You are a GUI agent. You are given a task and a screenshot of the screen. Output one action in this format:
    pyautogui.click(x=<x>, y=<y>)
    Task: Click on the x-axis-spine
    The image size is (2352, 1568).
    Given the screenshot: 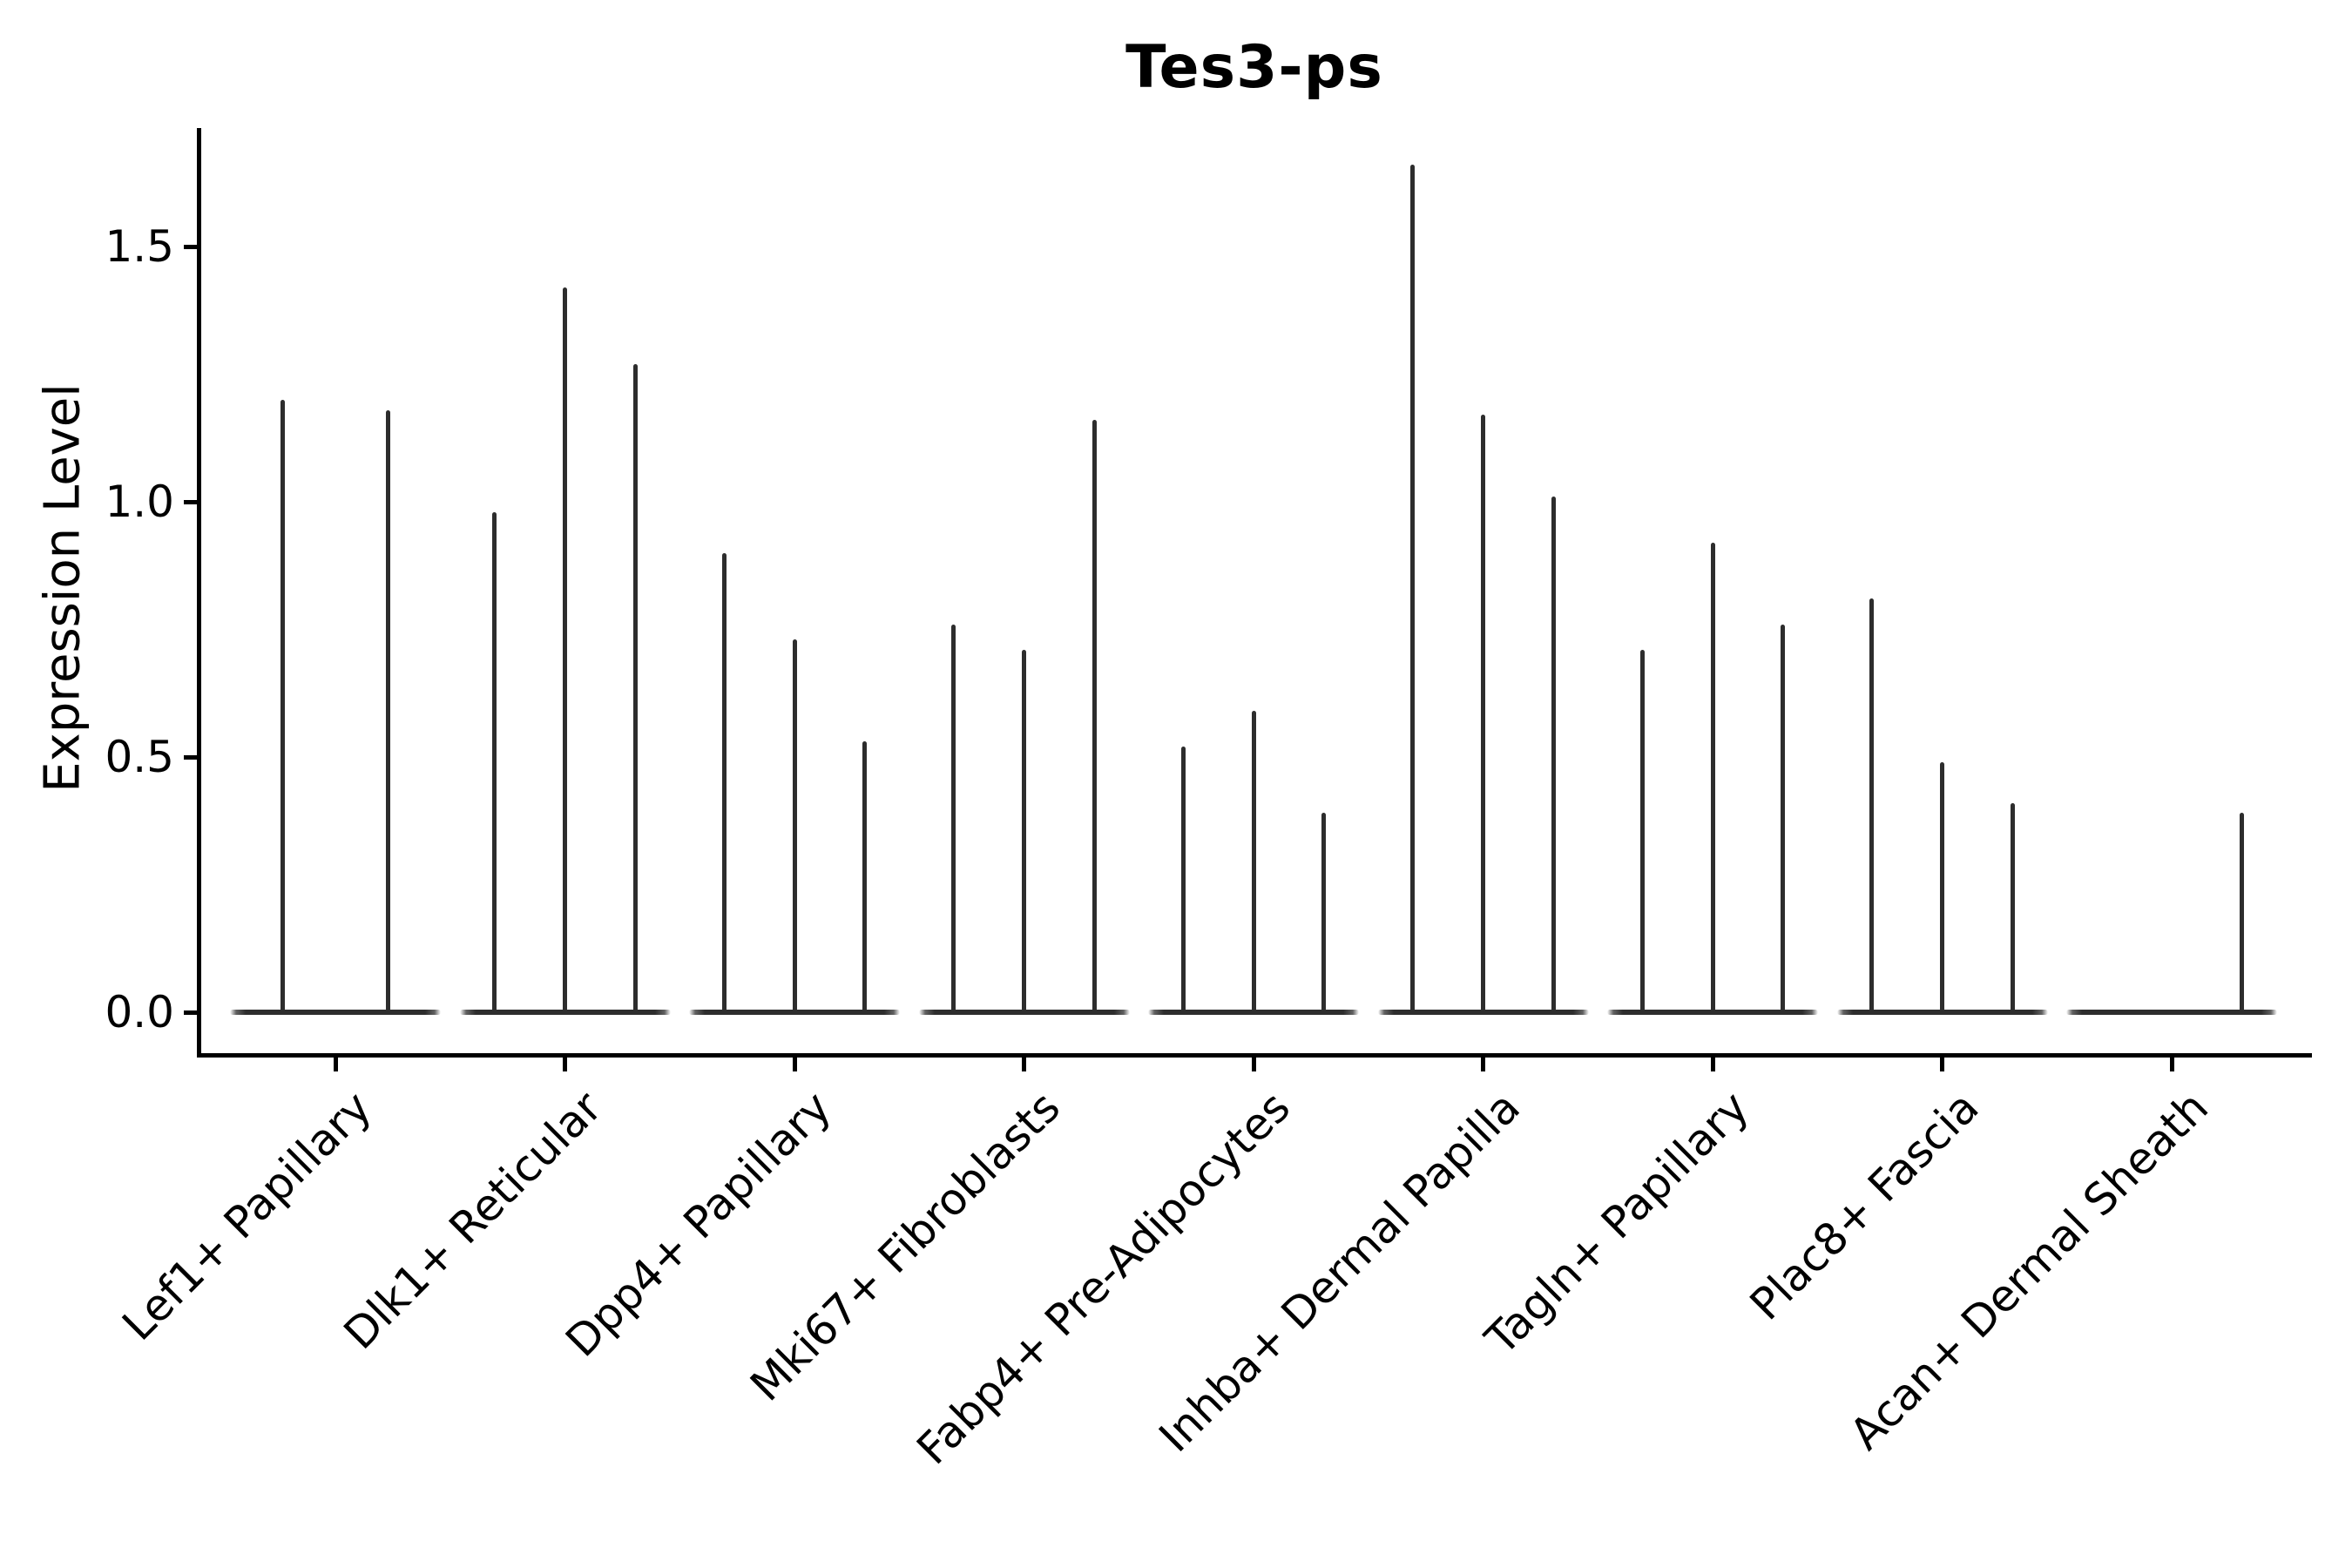 What is the action you would take?
    pyautogui.click(x=1254, y=1055)
    